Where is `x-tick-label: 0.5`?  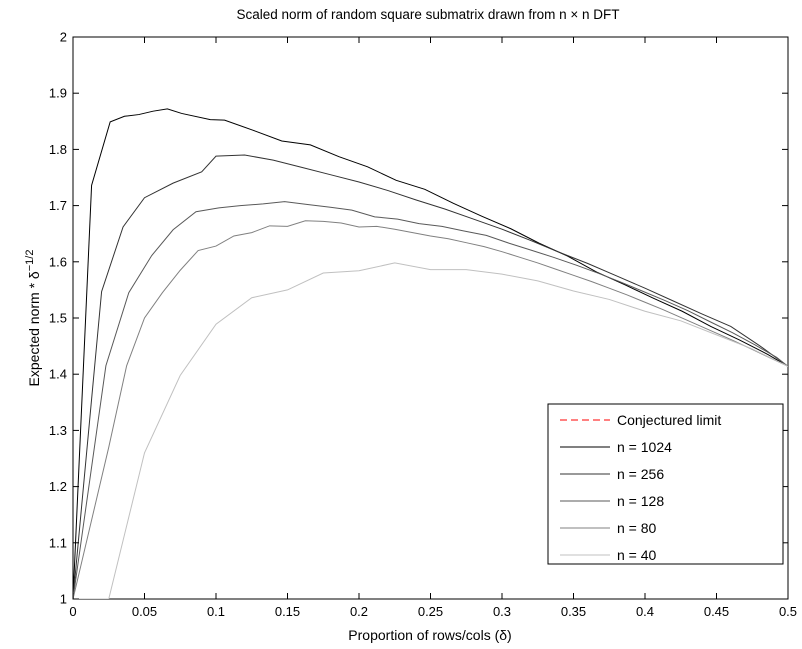 x-tick-label: 0.5 is located at coordinates (788, 611).